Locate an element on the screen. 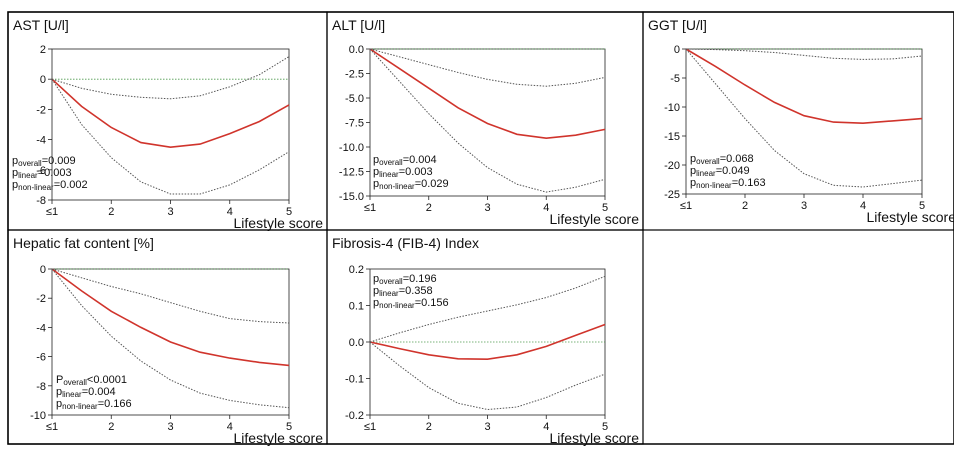 This screenshot has height=449, width=954. y-tick-label: -0.2 is located at coordinates (354, 416).